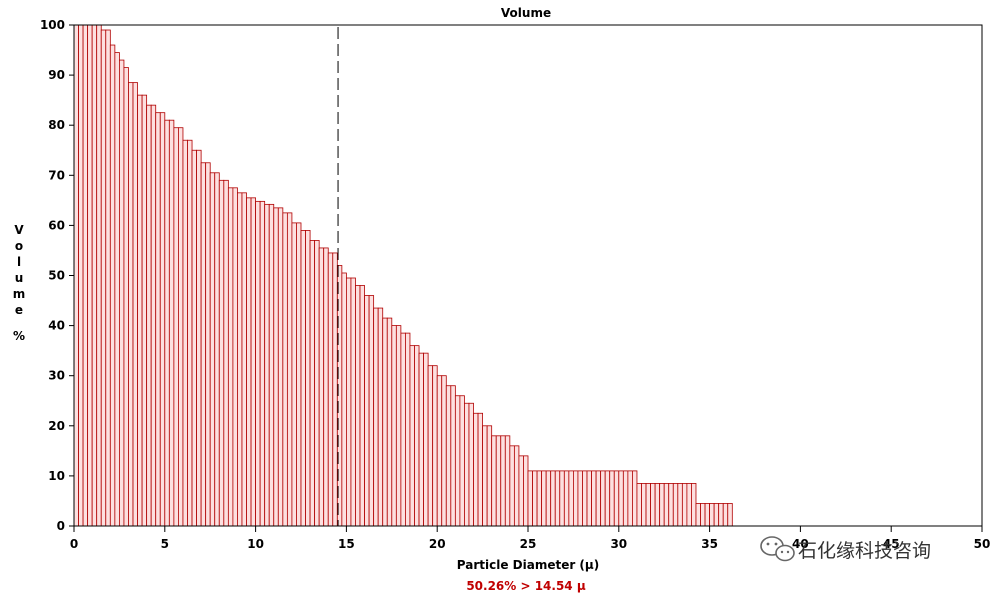  Describe the element at coordinates (19, 230) in the screenshot. I see `y-axis-label-char: V` at that location.